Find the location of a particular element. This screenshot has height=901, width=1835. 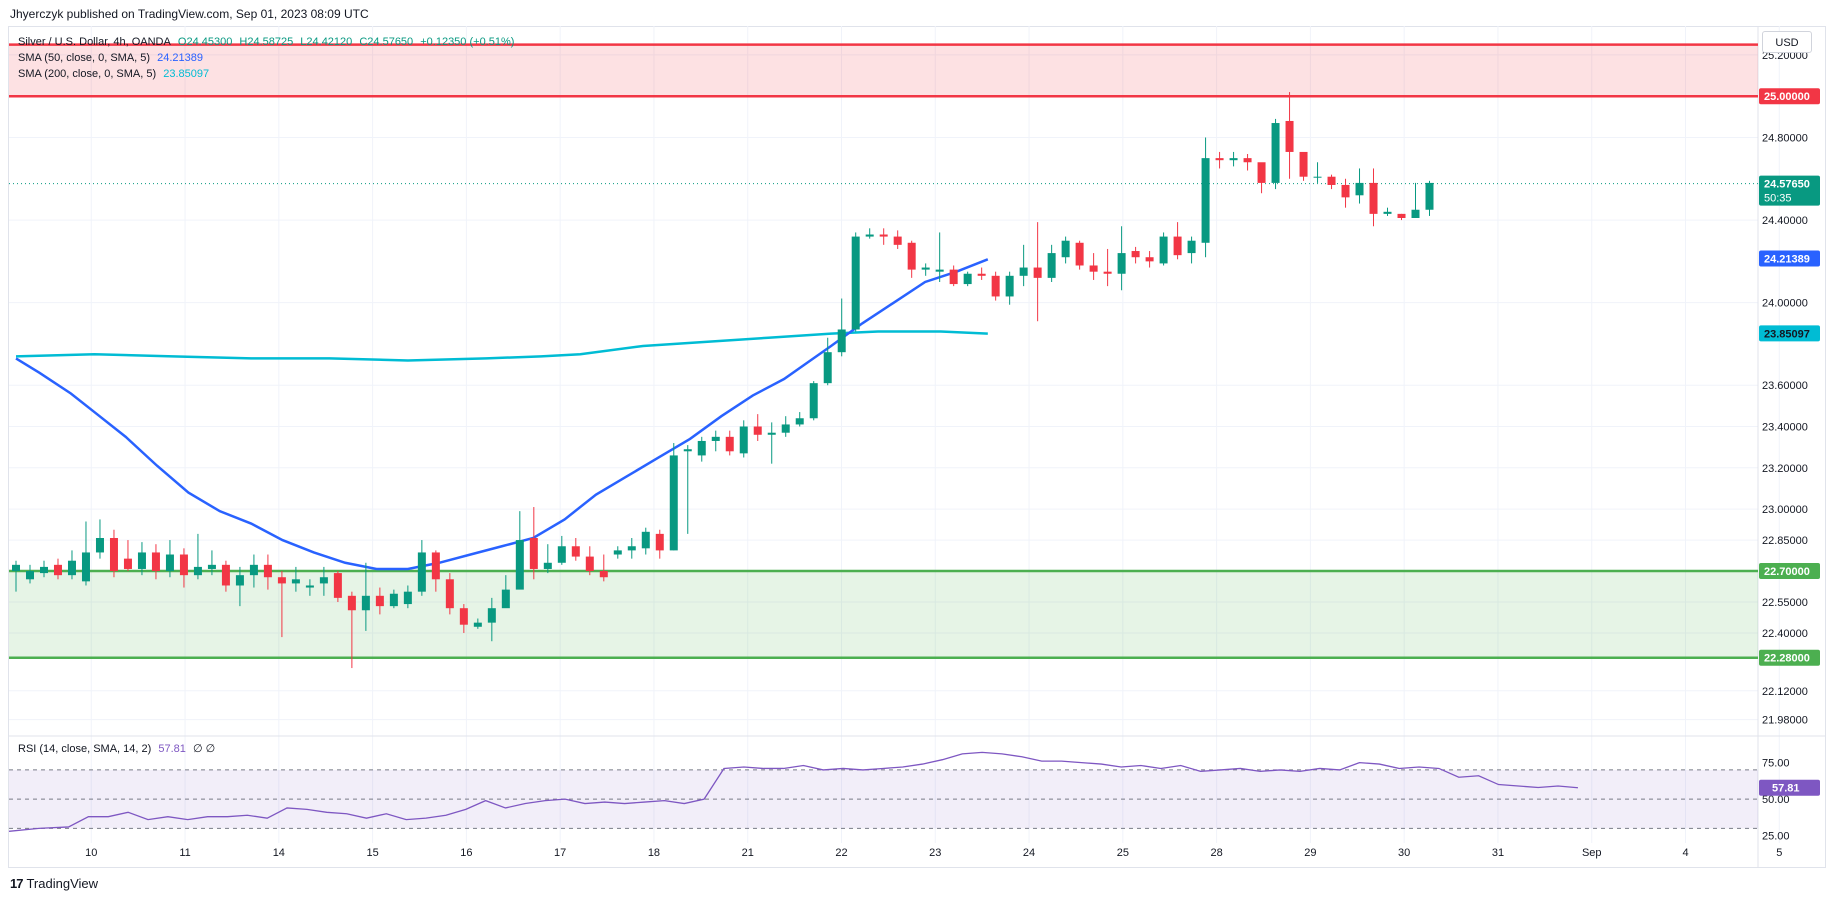

x-tick-label: 17 is located at coordinates (560, 853).